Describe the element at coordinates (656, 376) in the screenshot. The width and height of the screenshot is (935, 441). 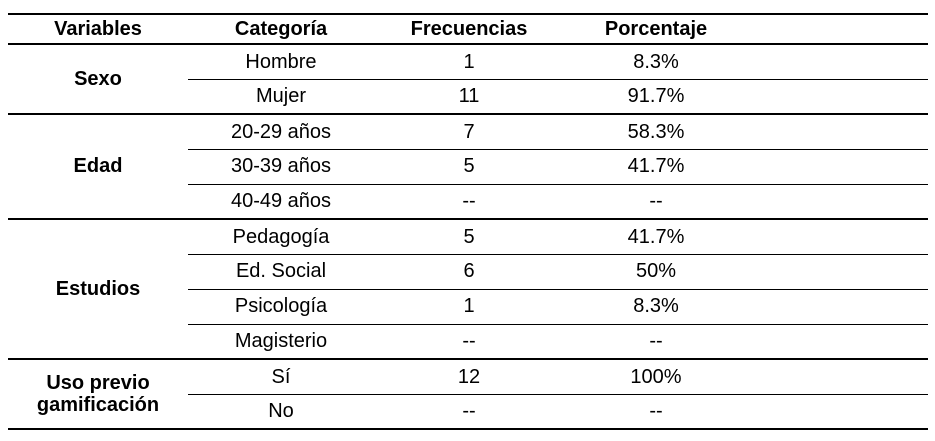
I see `percentage-cell: 100%` at that location.